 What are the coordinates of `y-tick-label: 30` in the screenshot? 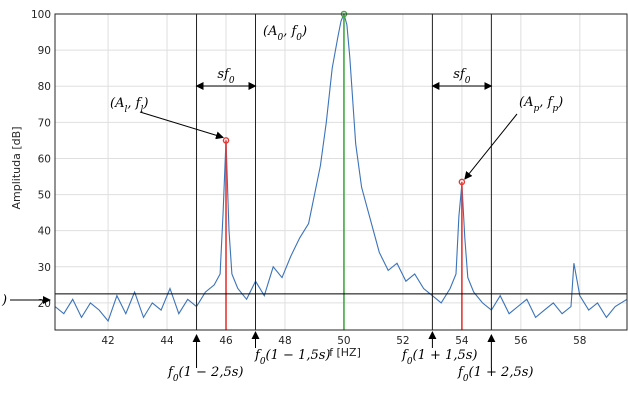 It's located at (44, 268).